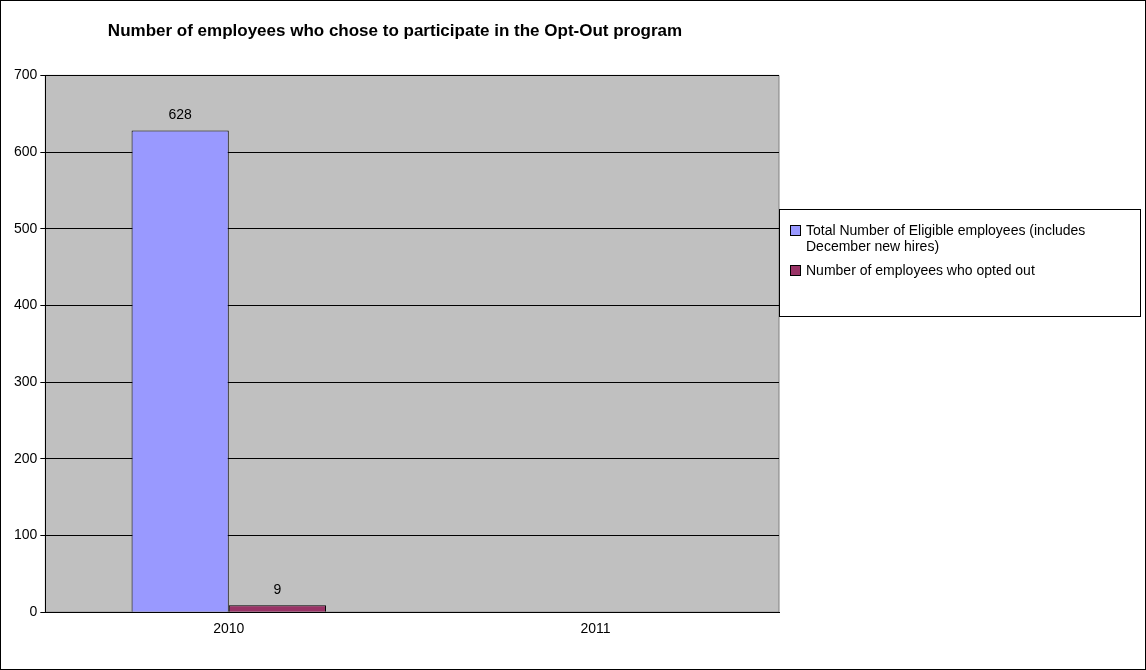 This screenshot has width=1146, height=670. Describe the element at coordinates (26, 534) in the screenshot. I see `y-tick-label: 100` at that location.